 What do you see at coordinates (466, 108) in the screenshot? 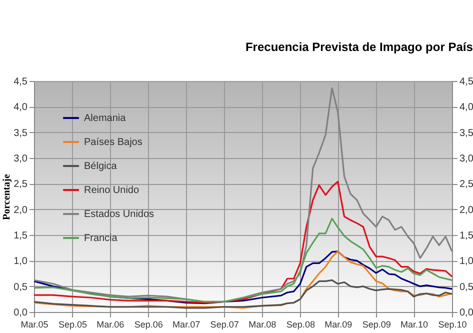
I see `y2-tick-label: 4,0` at bounding box center [466, 108].